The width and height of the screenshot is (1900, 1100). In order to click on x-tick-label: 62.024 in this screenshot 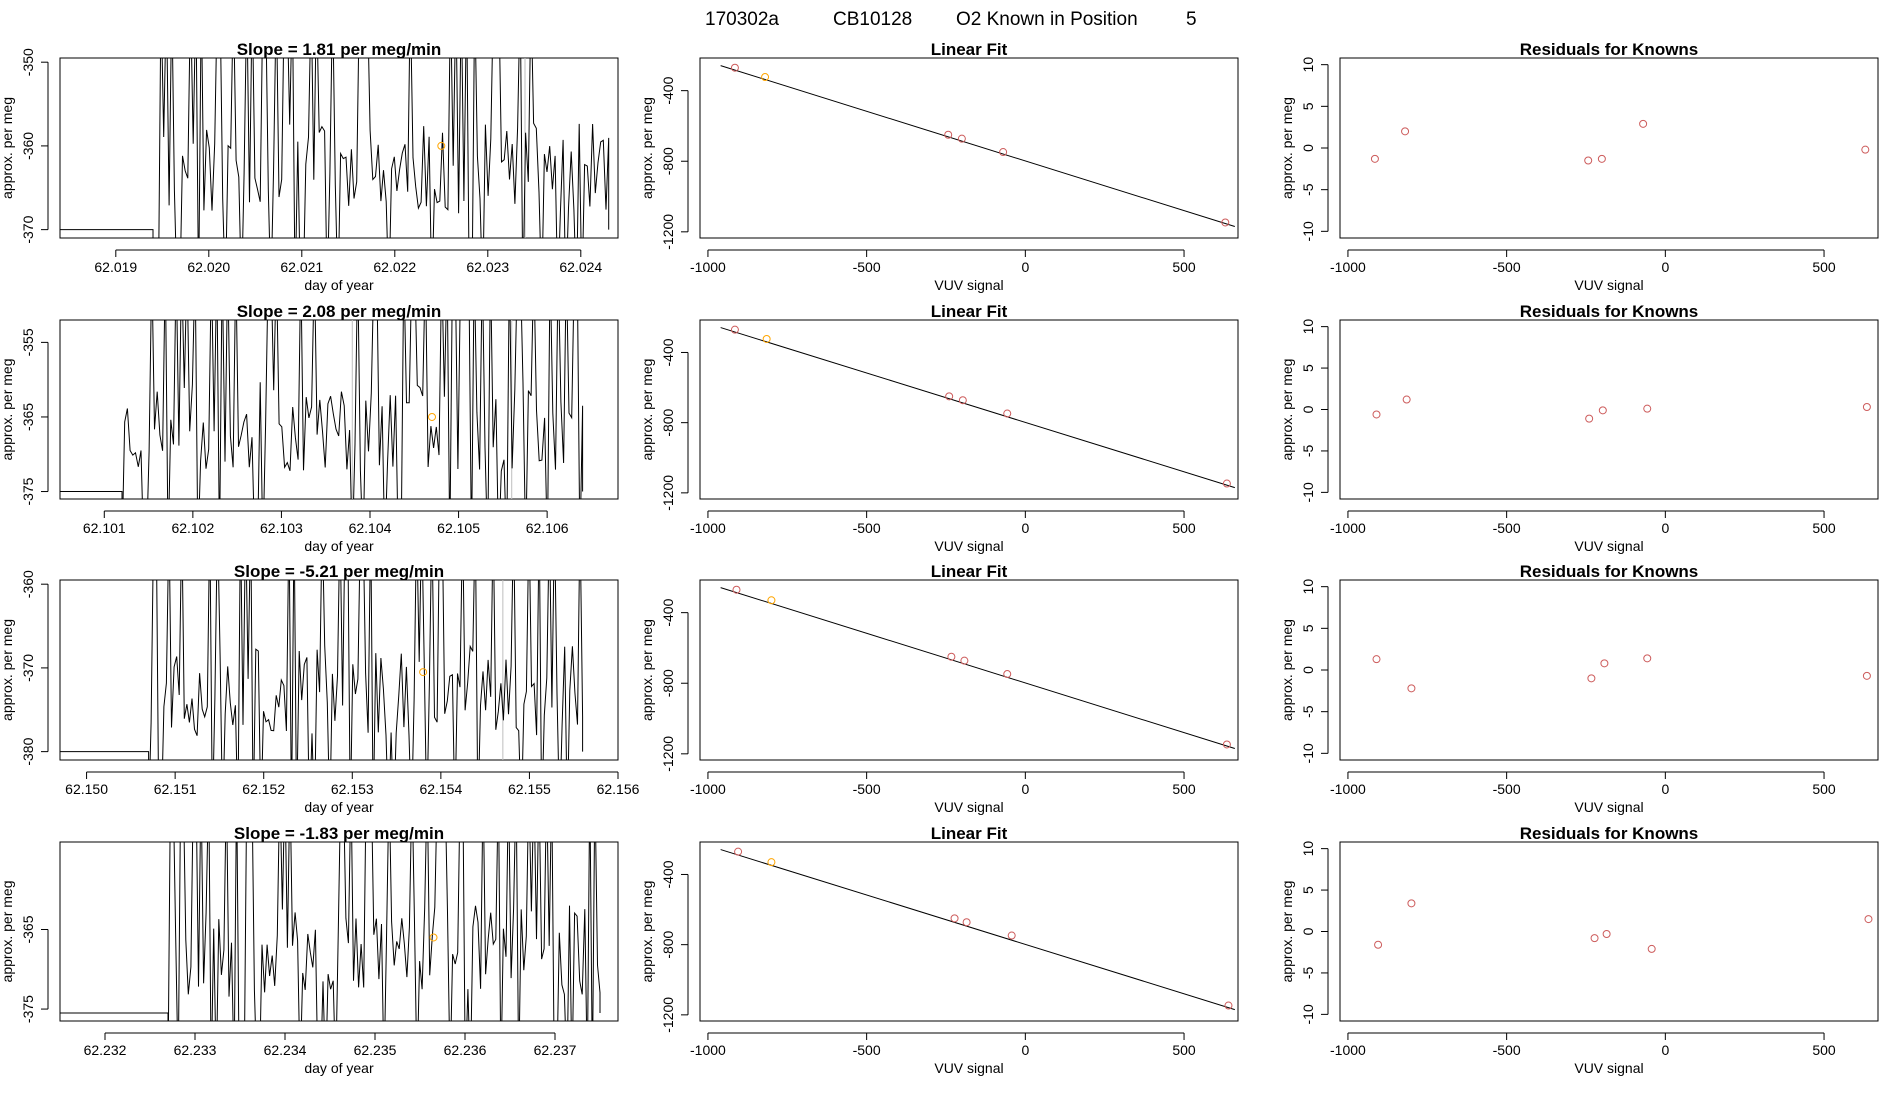, I will do `click(580, 267)`.